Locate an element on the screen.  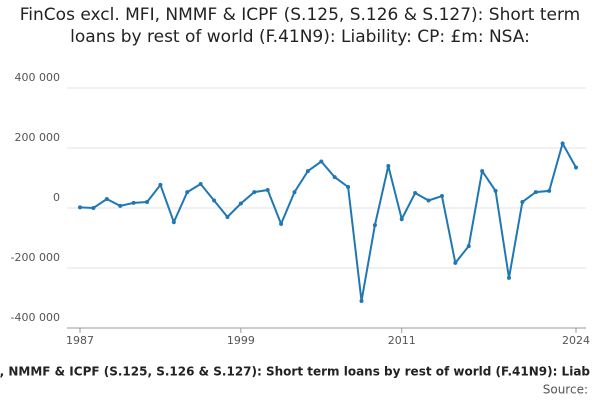
x-tick-label: 1987 is located at coordinates (80, 340).